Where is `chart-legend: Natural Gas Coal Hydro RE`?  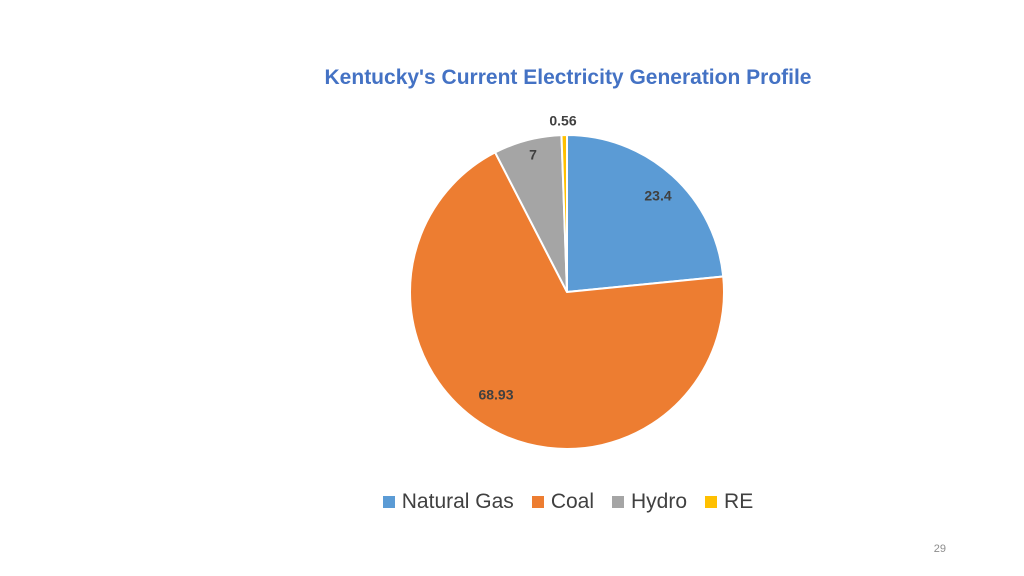
chart-legend: Natural Gas Coal Hydro RE is located at coordinates (512, 502).